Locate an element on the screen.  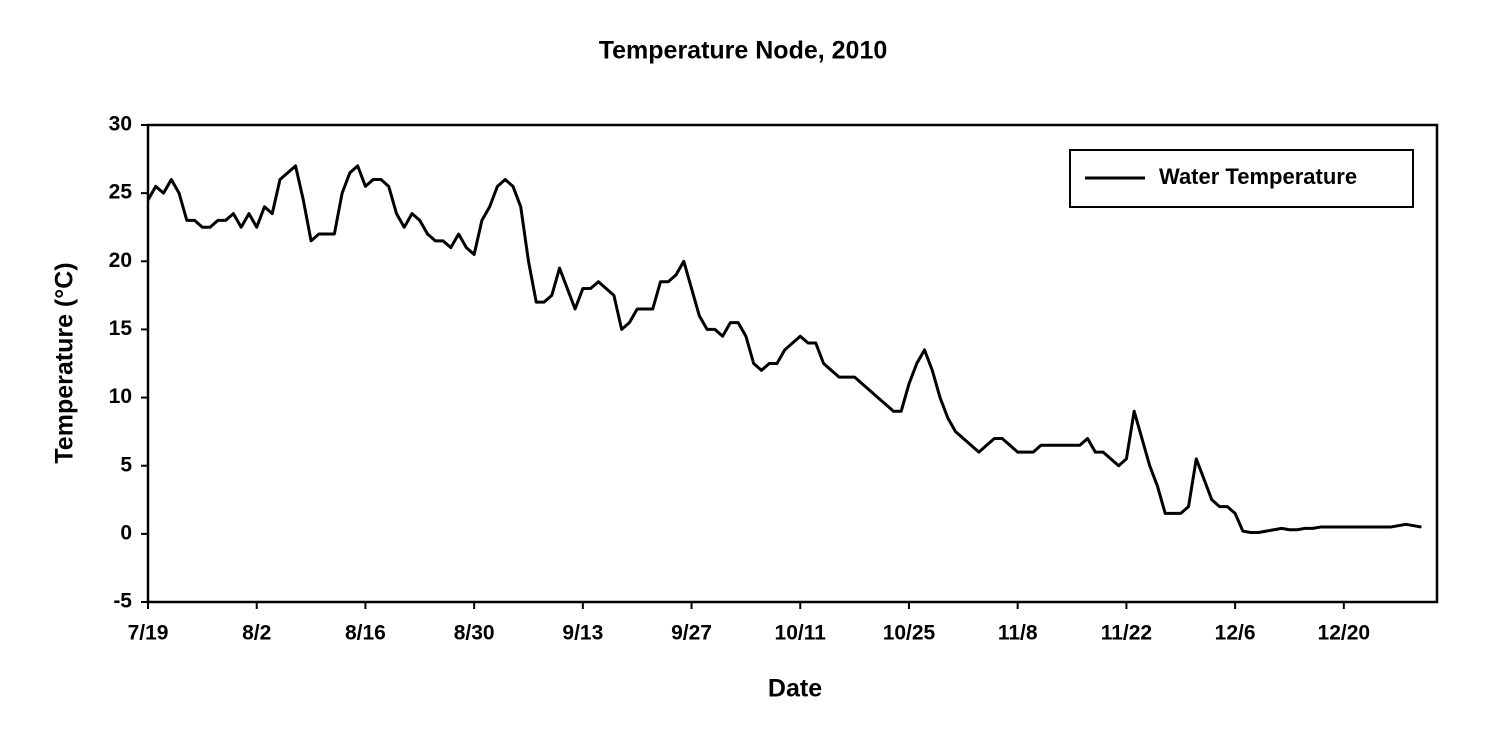
y-tick-label: 5 is located at coordinates (126, 464).